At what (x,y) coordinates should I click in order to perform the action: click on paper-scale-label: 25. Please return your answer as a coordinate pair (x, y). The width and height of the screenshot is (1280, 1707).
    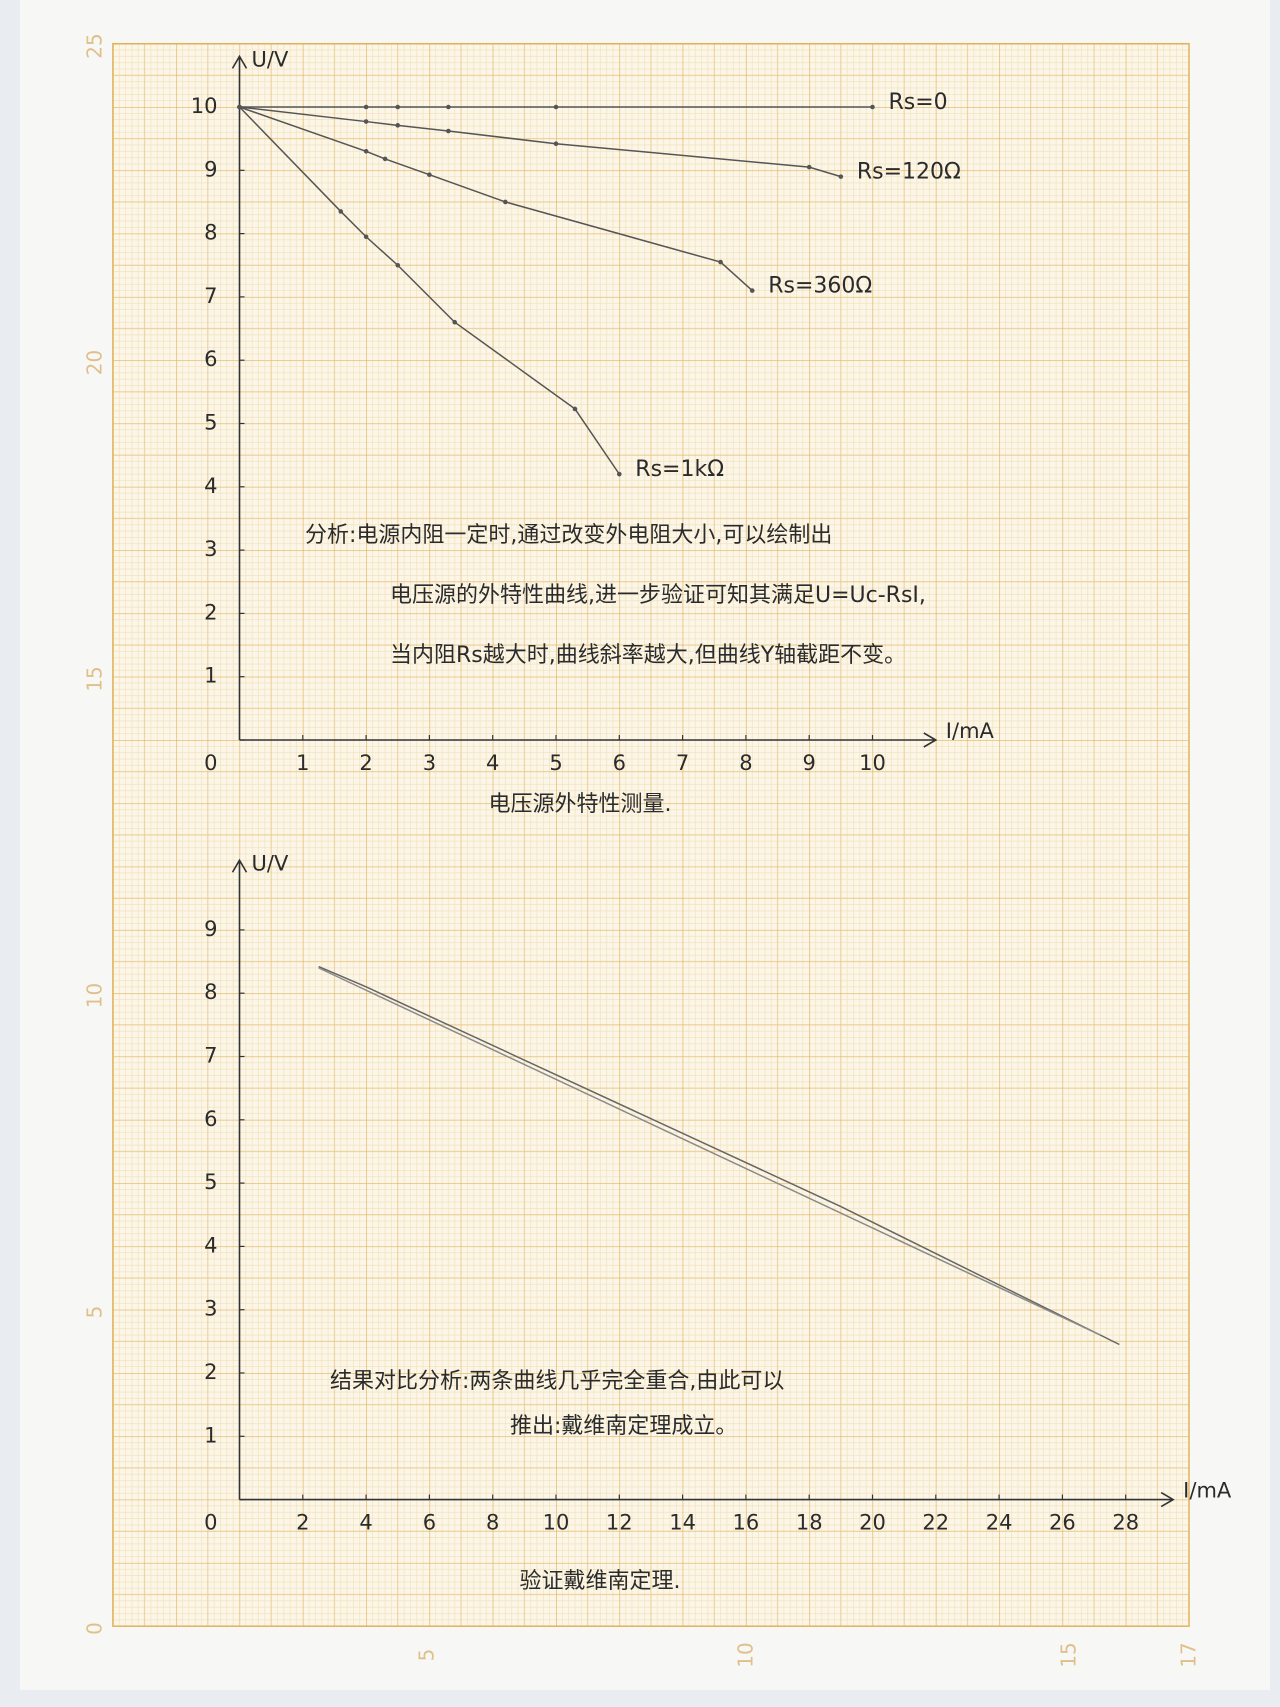
    Looking at the image, I should click on (95, 45).